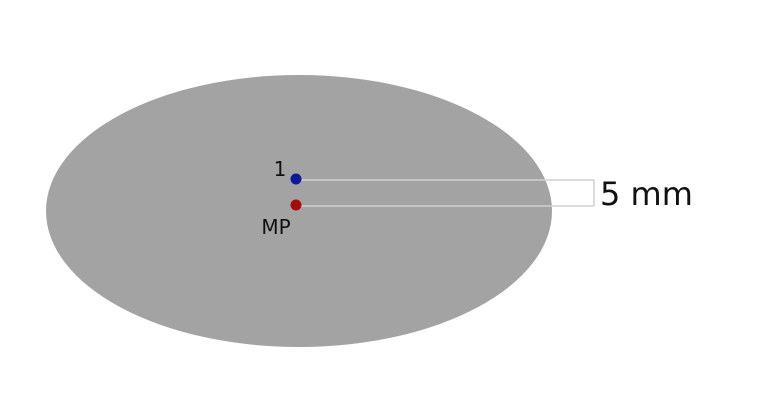 The image size is (768, 413). Describe the element at coordinates (280, 169) in the screenshot. I see `point-one-label: 1` at that location.